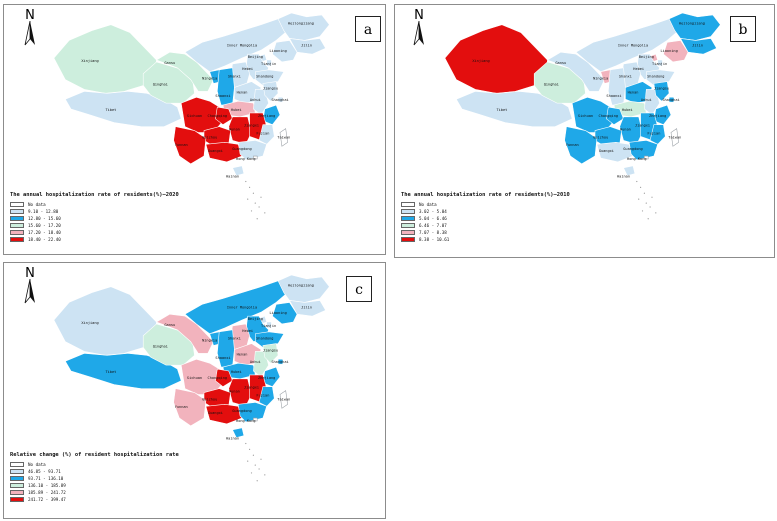  Describe the element at coordinates (270, 77) in the screenshot. I see `province-shandong` at that location.